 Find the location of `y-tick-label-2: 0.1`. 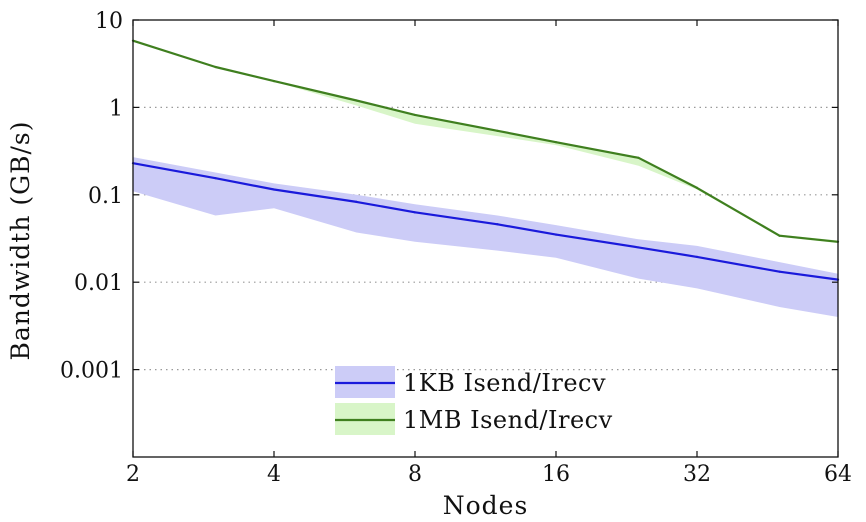

y-tick-label-2: 0.1 is located at coordinates (105, 196).